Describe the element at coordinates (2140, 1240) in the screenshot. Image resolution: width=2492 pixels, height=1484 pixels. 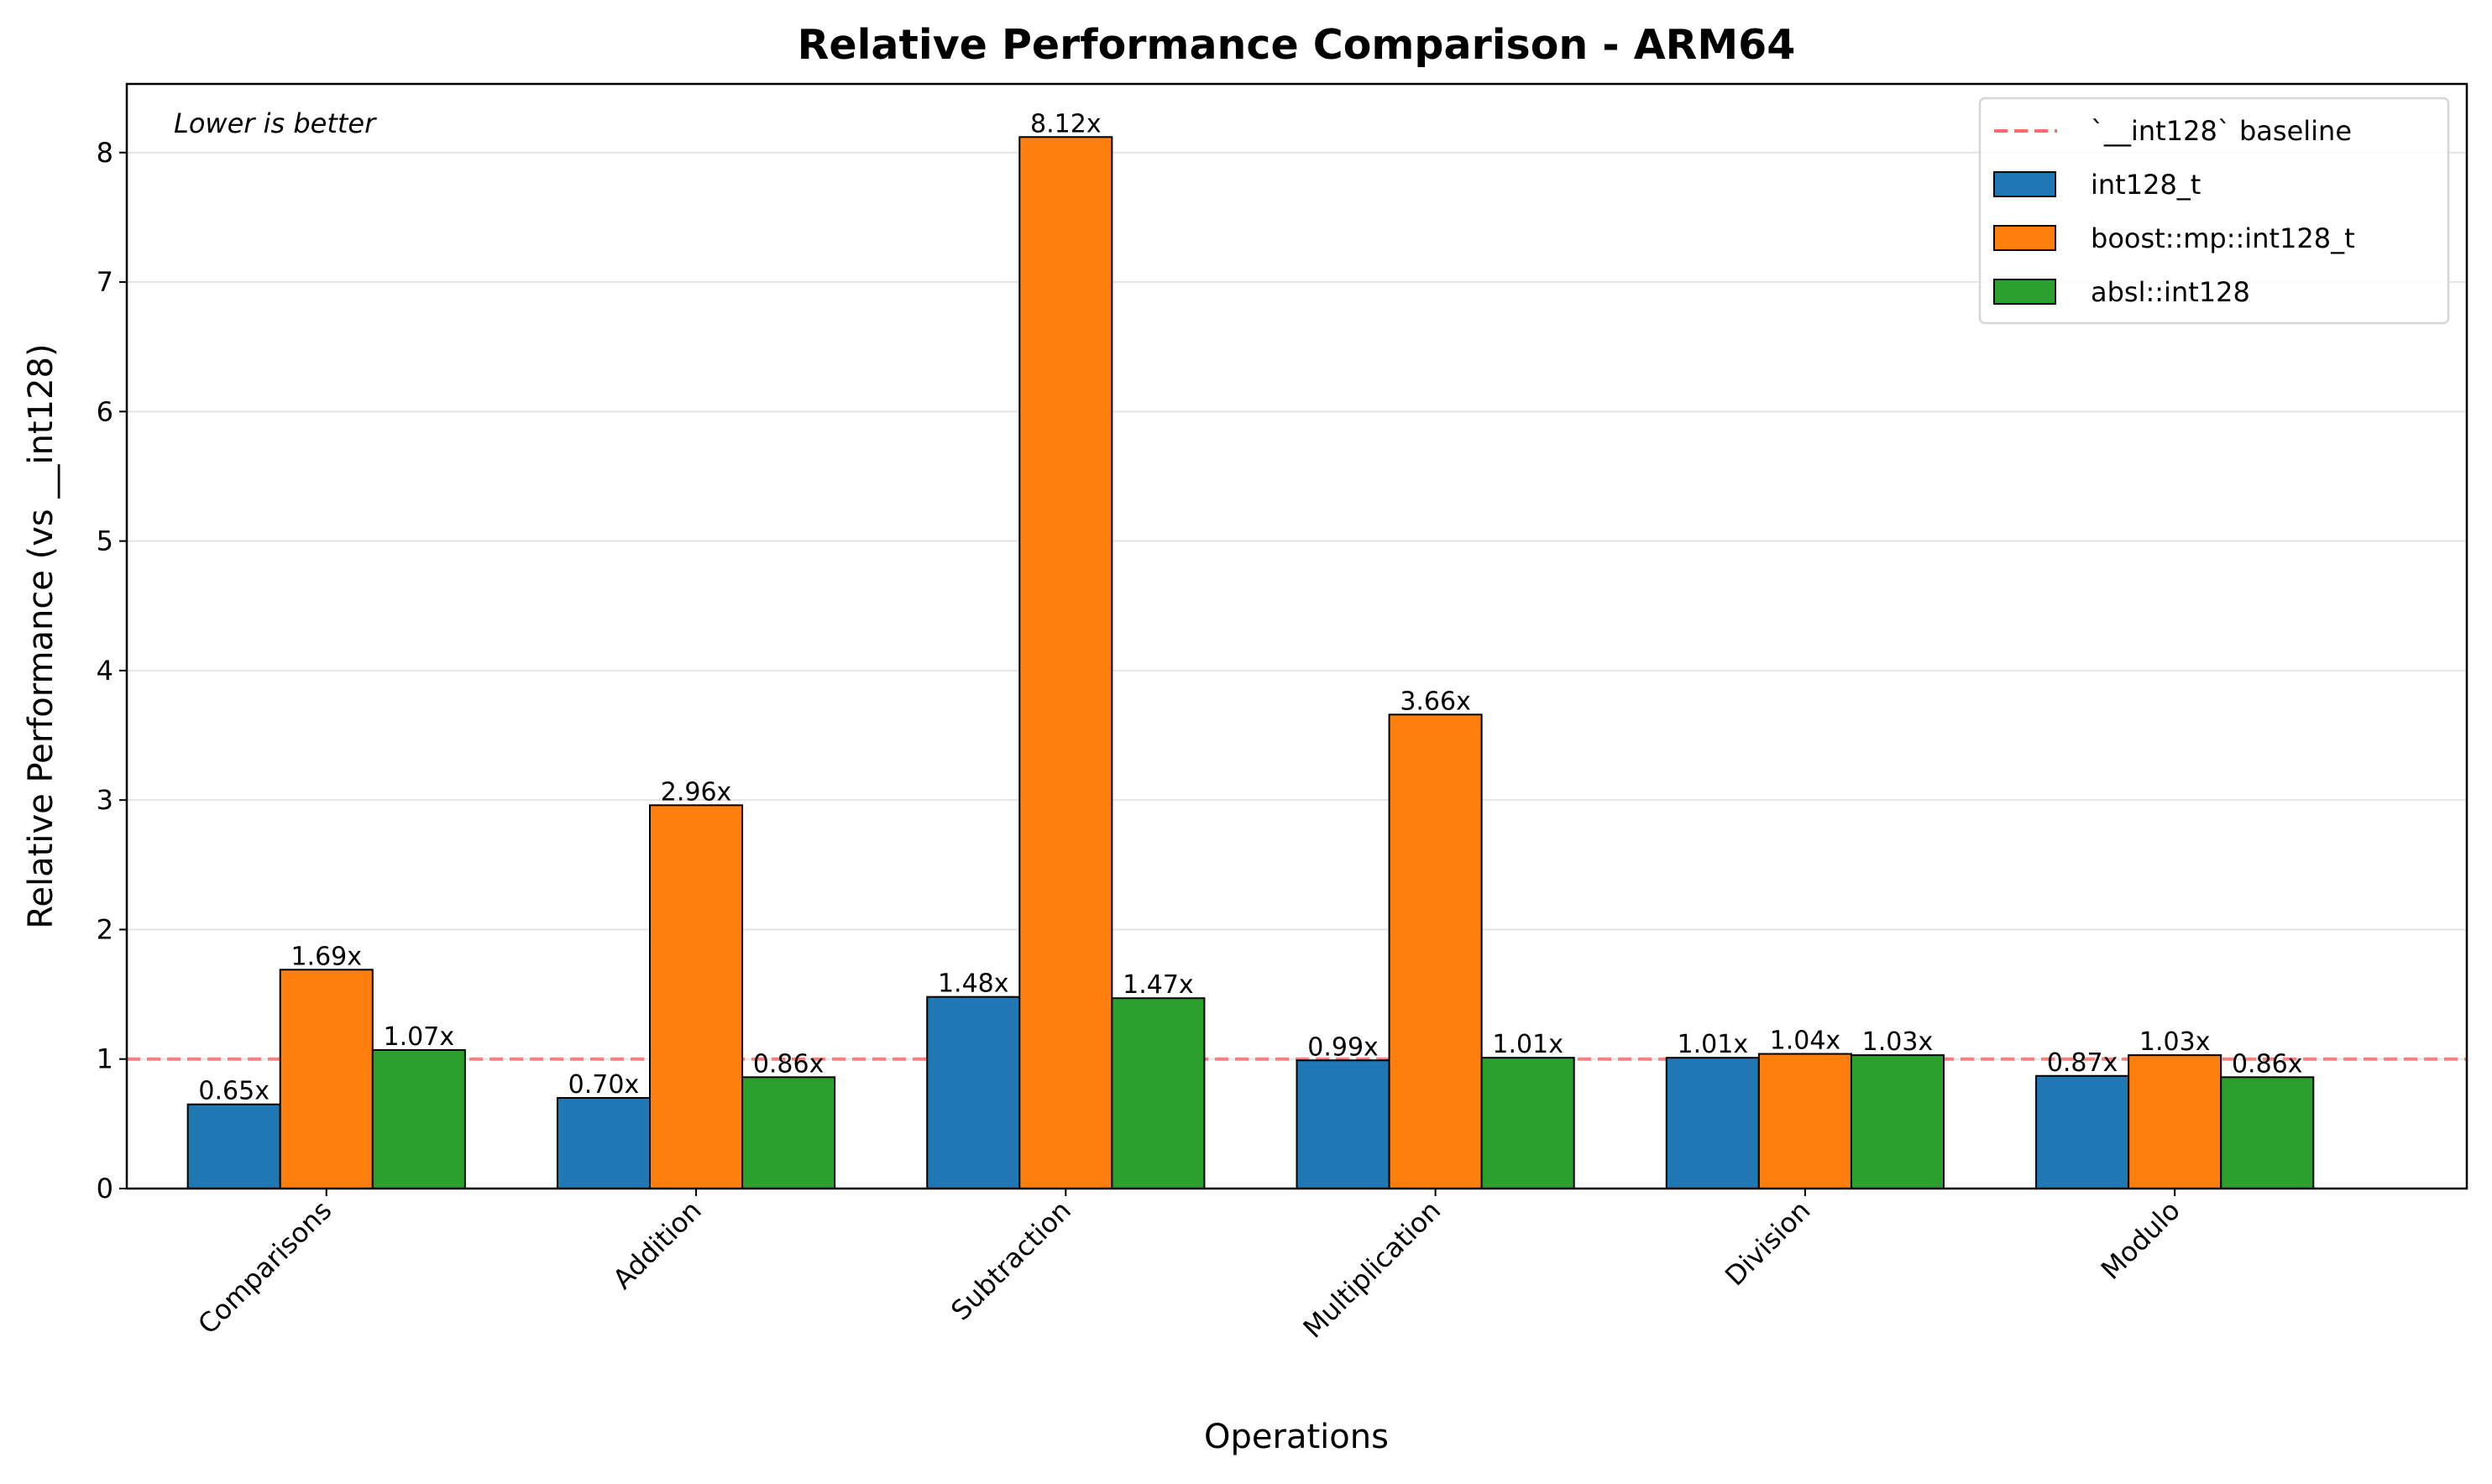
I see `x-tick-label: Modulo` at that location.